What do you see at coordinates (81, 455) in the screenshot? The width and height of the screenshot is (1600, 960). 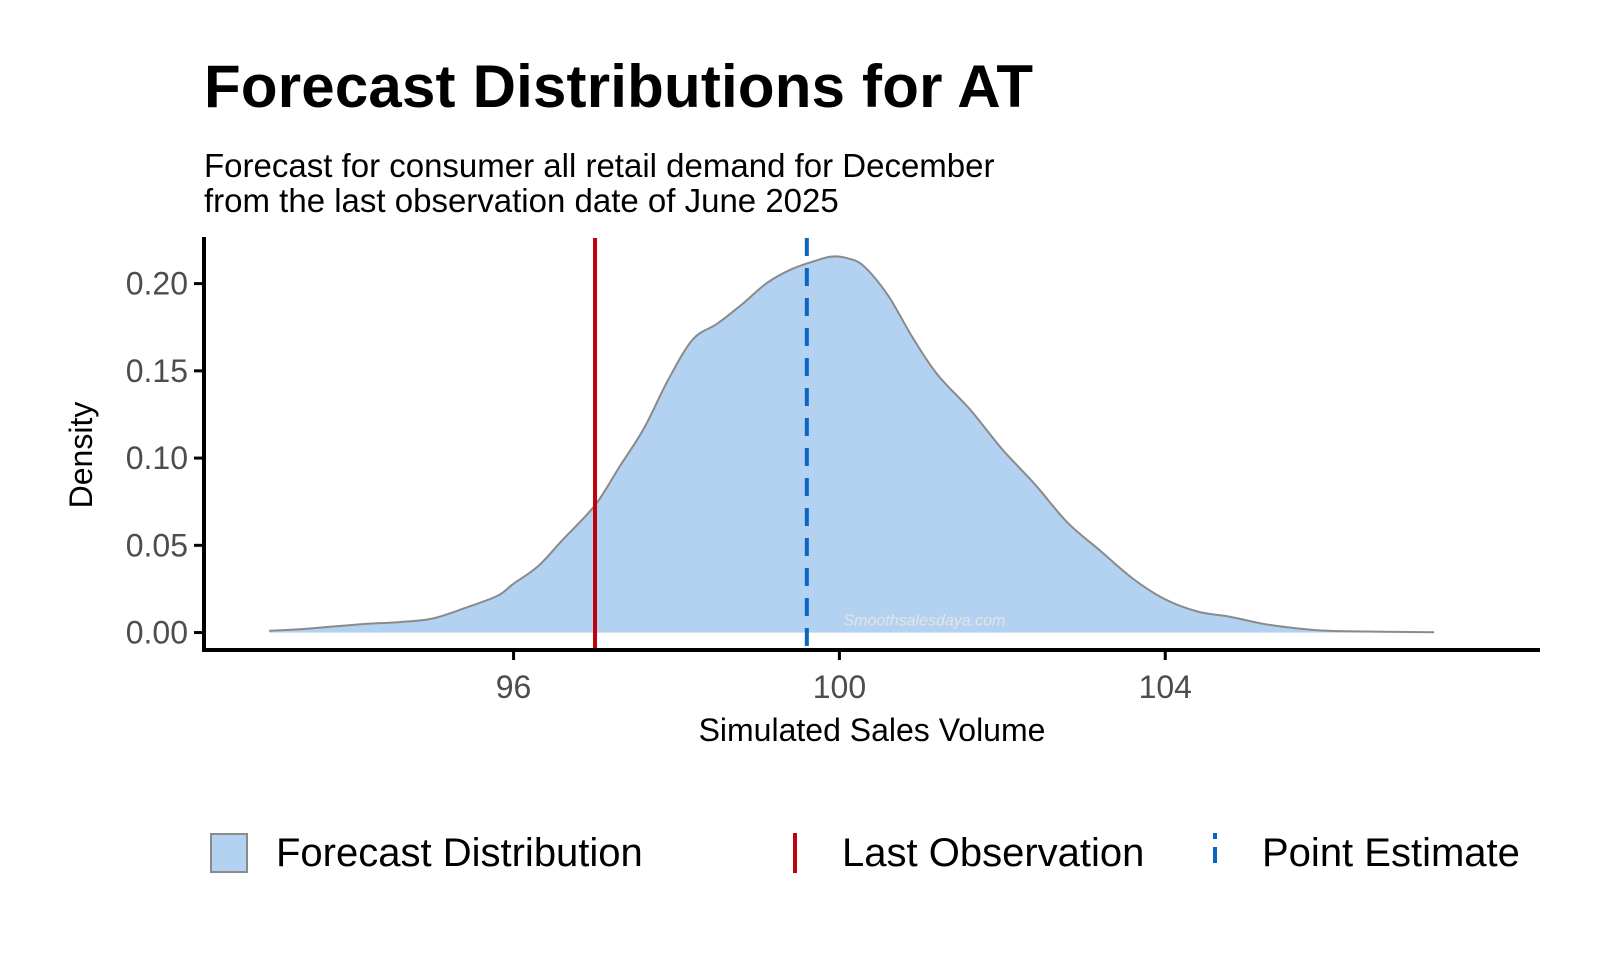 I see `y-axis-title: Density` at bounding box center [81, 455].